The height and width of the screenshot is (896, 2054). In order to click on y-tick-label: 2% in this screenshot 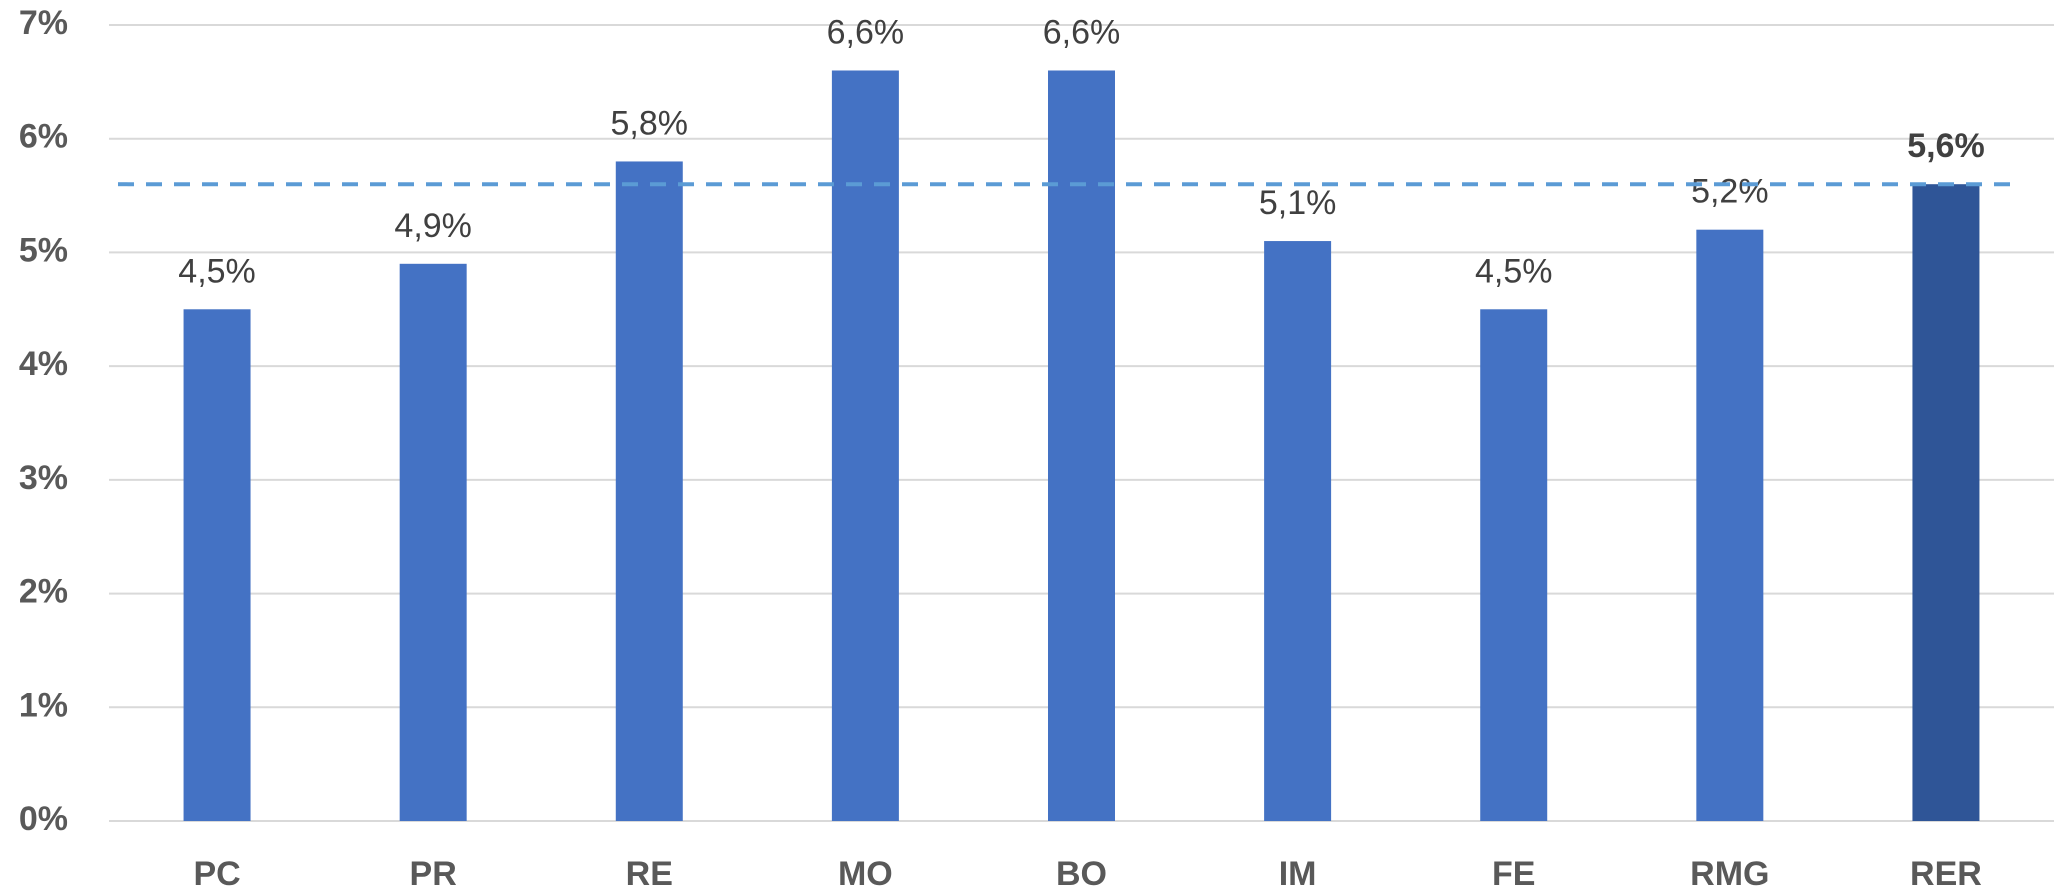, I will do `click(43, 592)`.